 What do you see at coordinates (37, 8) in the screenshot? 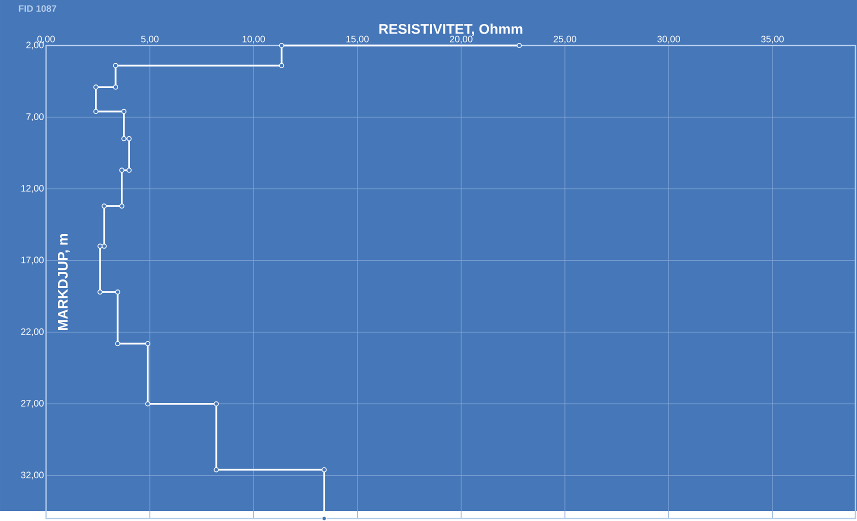
I see `chart-title: FID 1087` at bounding box center [37, 8].